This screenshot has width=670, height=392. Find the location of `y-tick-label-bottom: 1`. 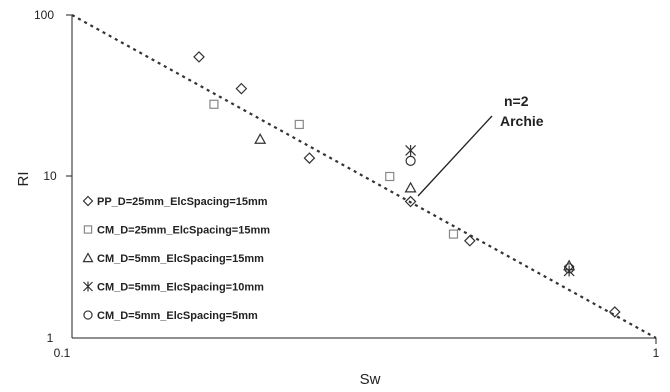

y-tick-label-bottom: 1 is located at coordinates (50, 338).